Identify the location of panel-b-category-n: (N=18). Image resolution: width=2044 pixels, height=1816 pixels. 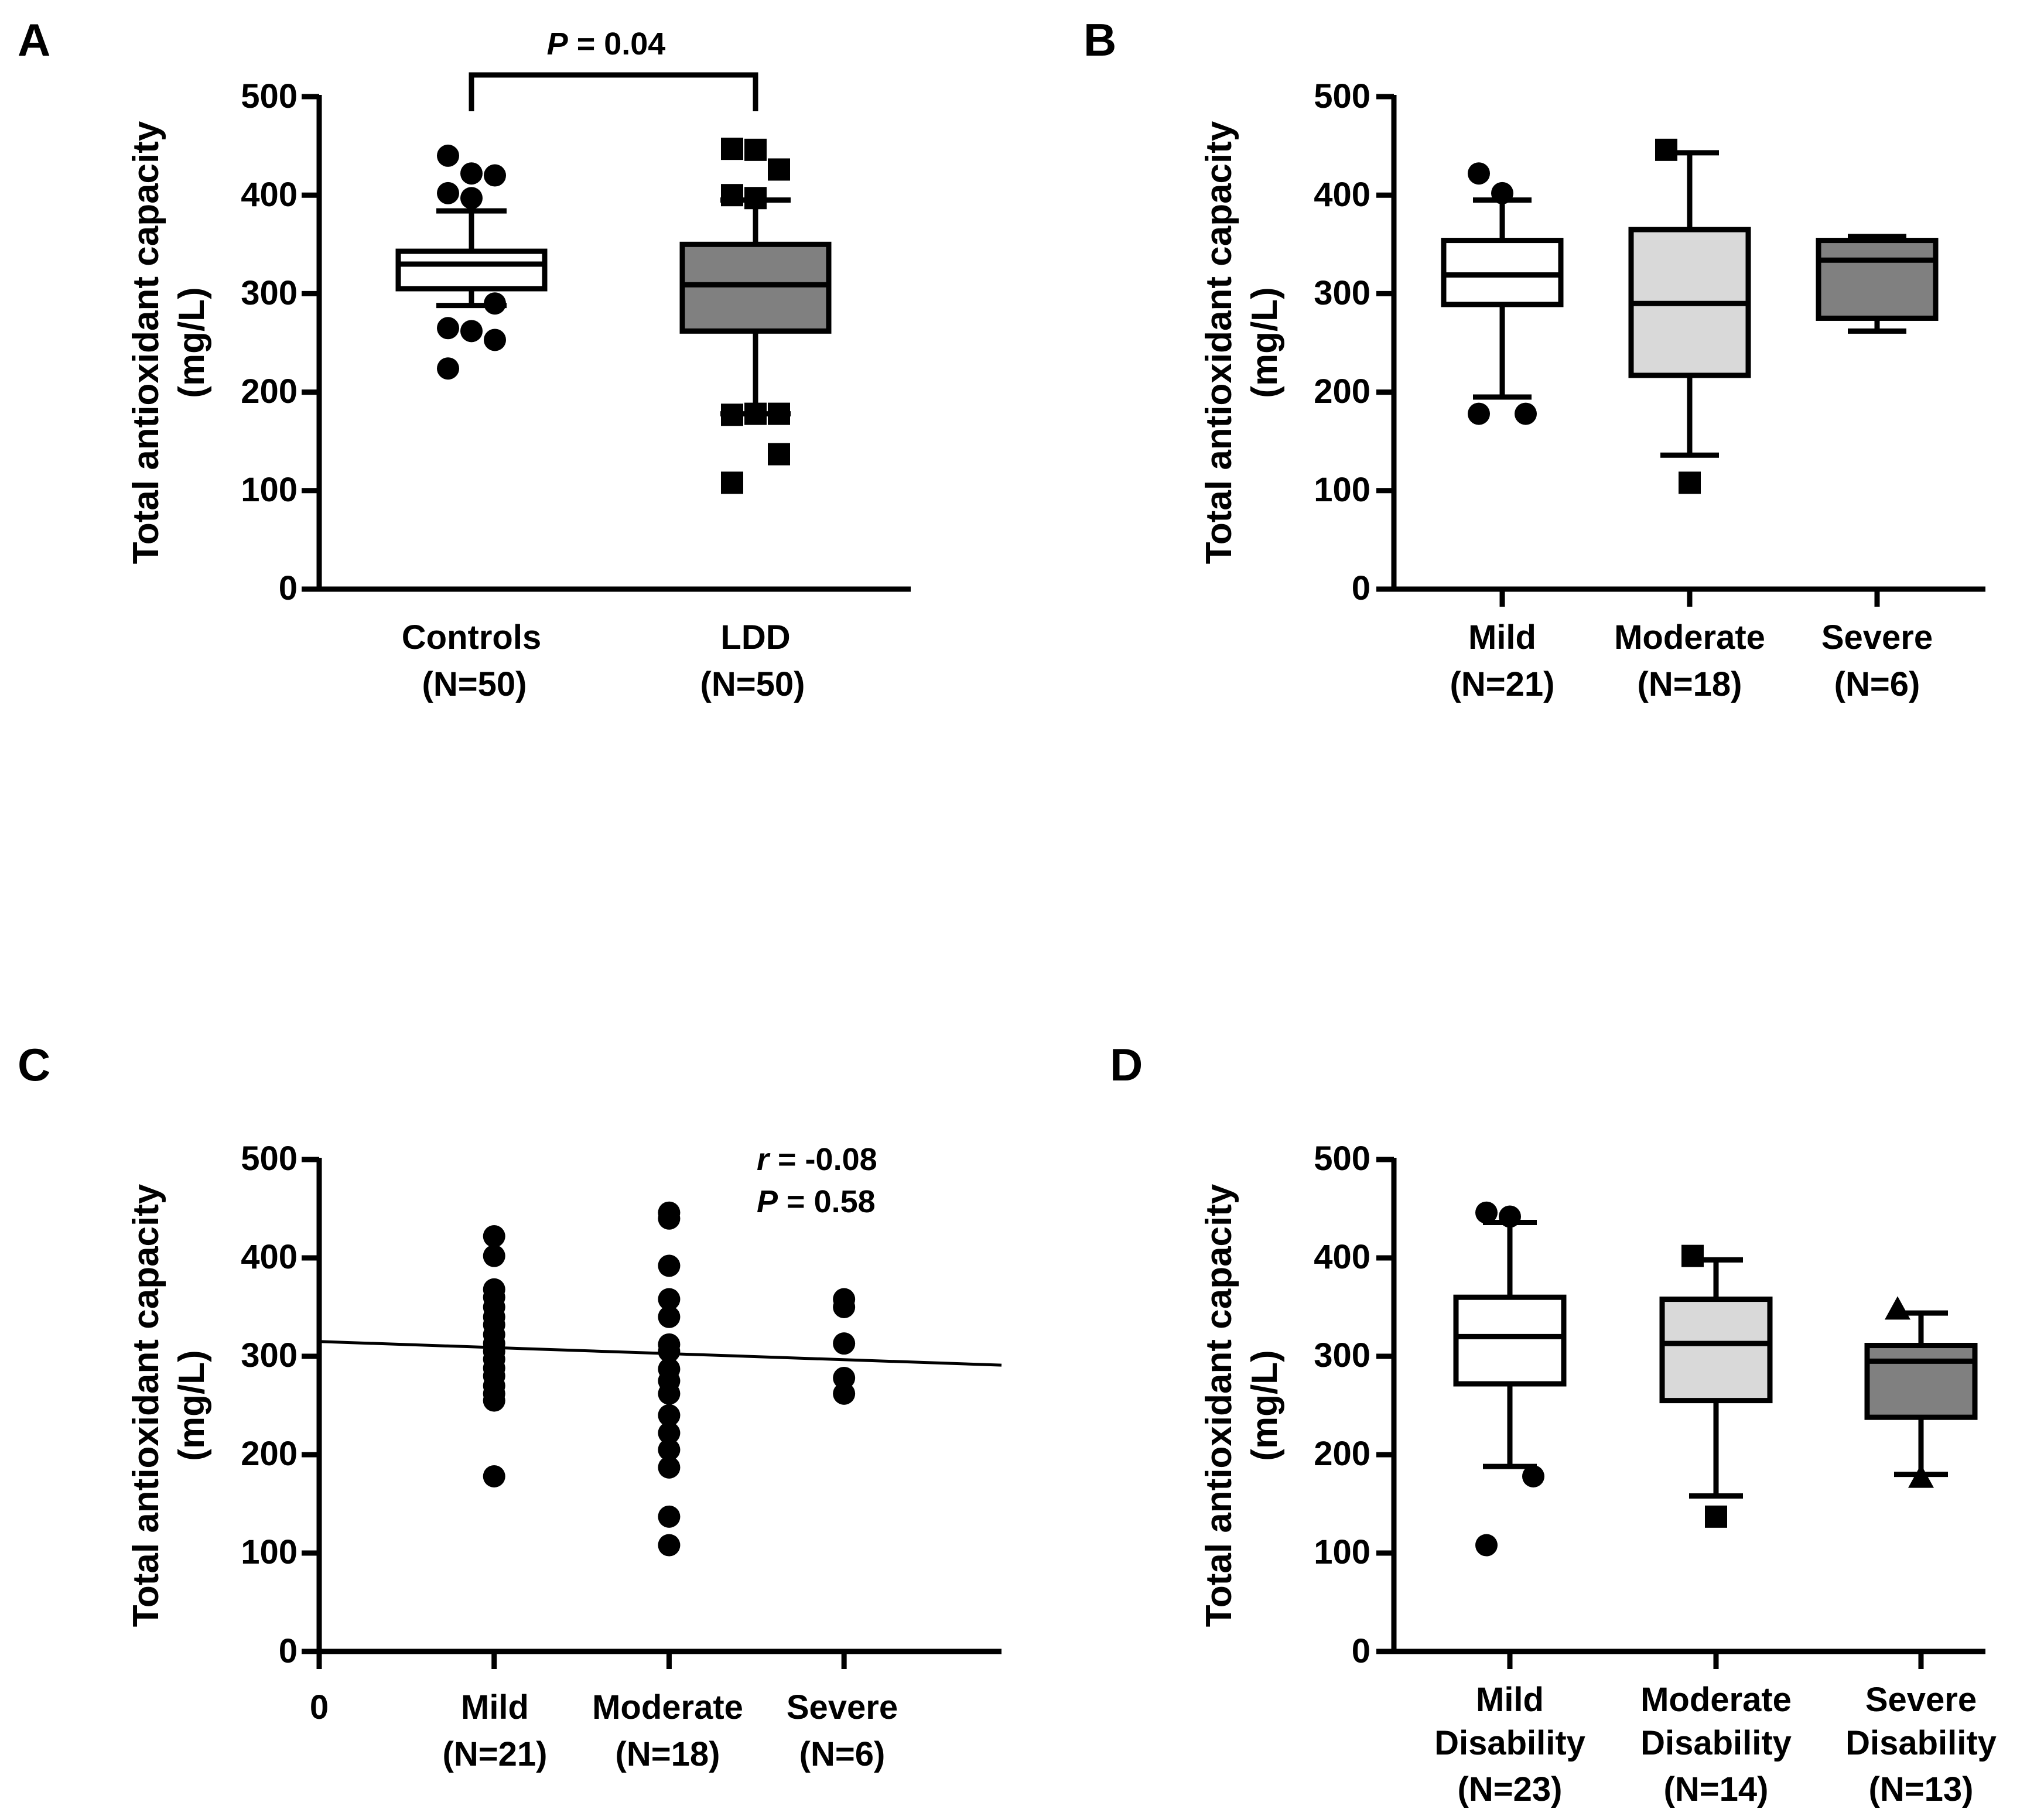
(1690, 684).